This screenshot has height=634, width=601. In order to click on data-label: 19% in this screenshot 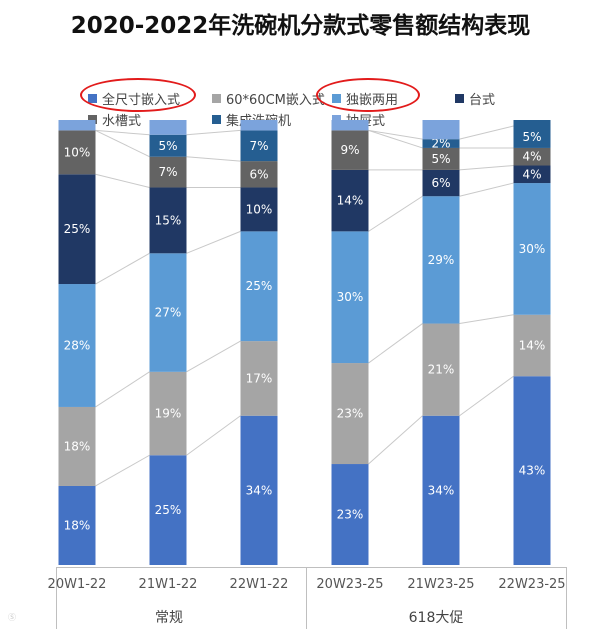, I will do `click(168, 414)`.